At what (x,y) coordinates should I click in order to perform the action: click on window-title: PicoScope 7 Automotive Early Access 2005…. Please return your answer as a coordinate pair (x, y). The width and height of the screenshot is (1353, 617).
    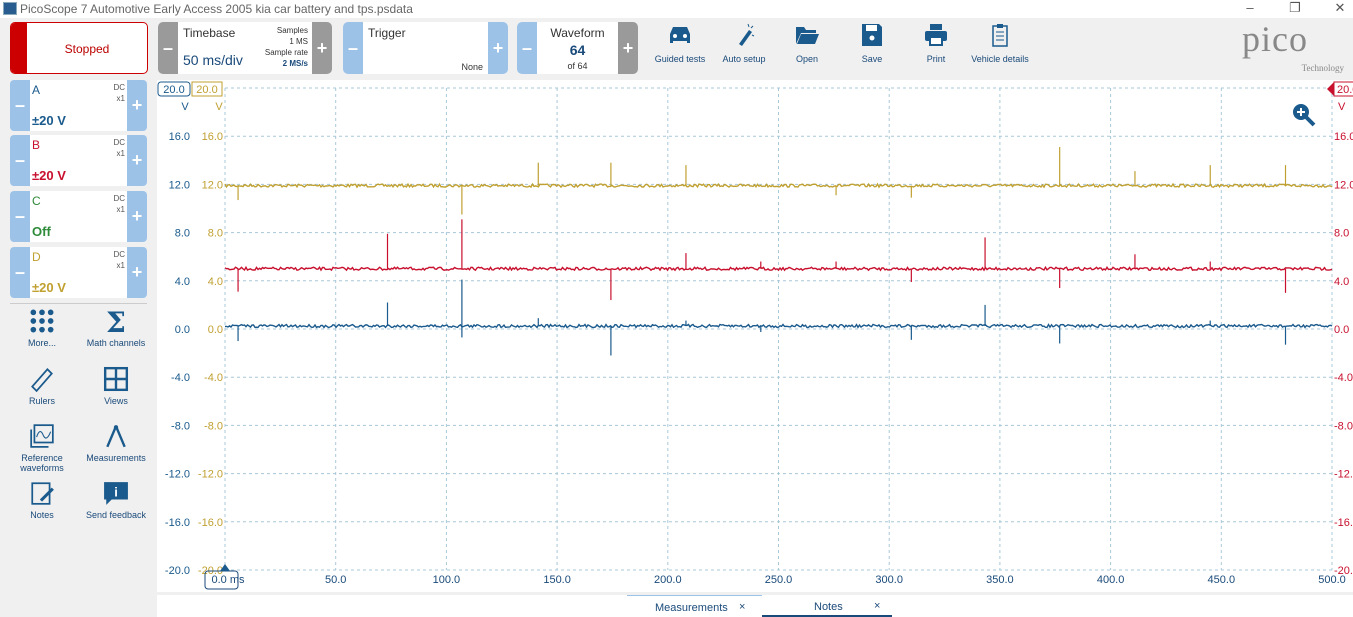
    Looking at the image, I should click on (216, 9).